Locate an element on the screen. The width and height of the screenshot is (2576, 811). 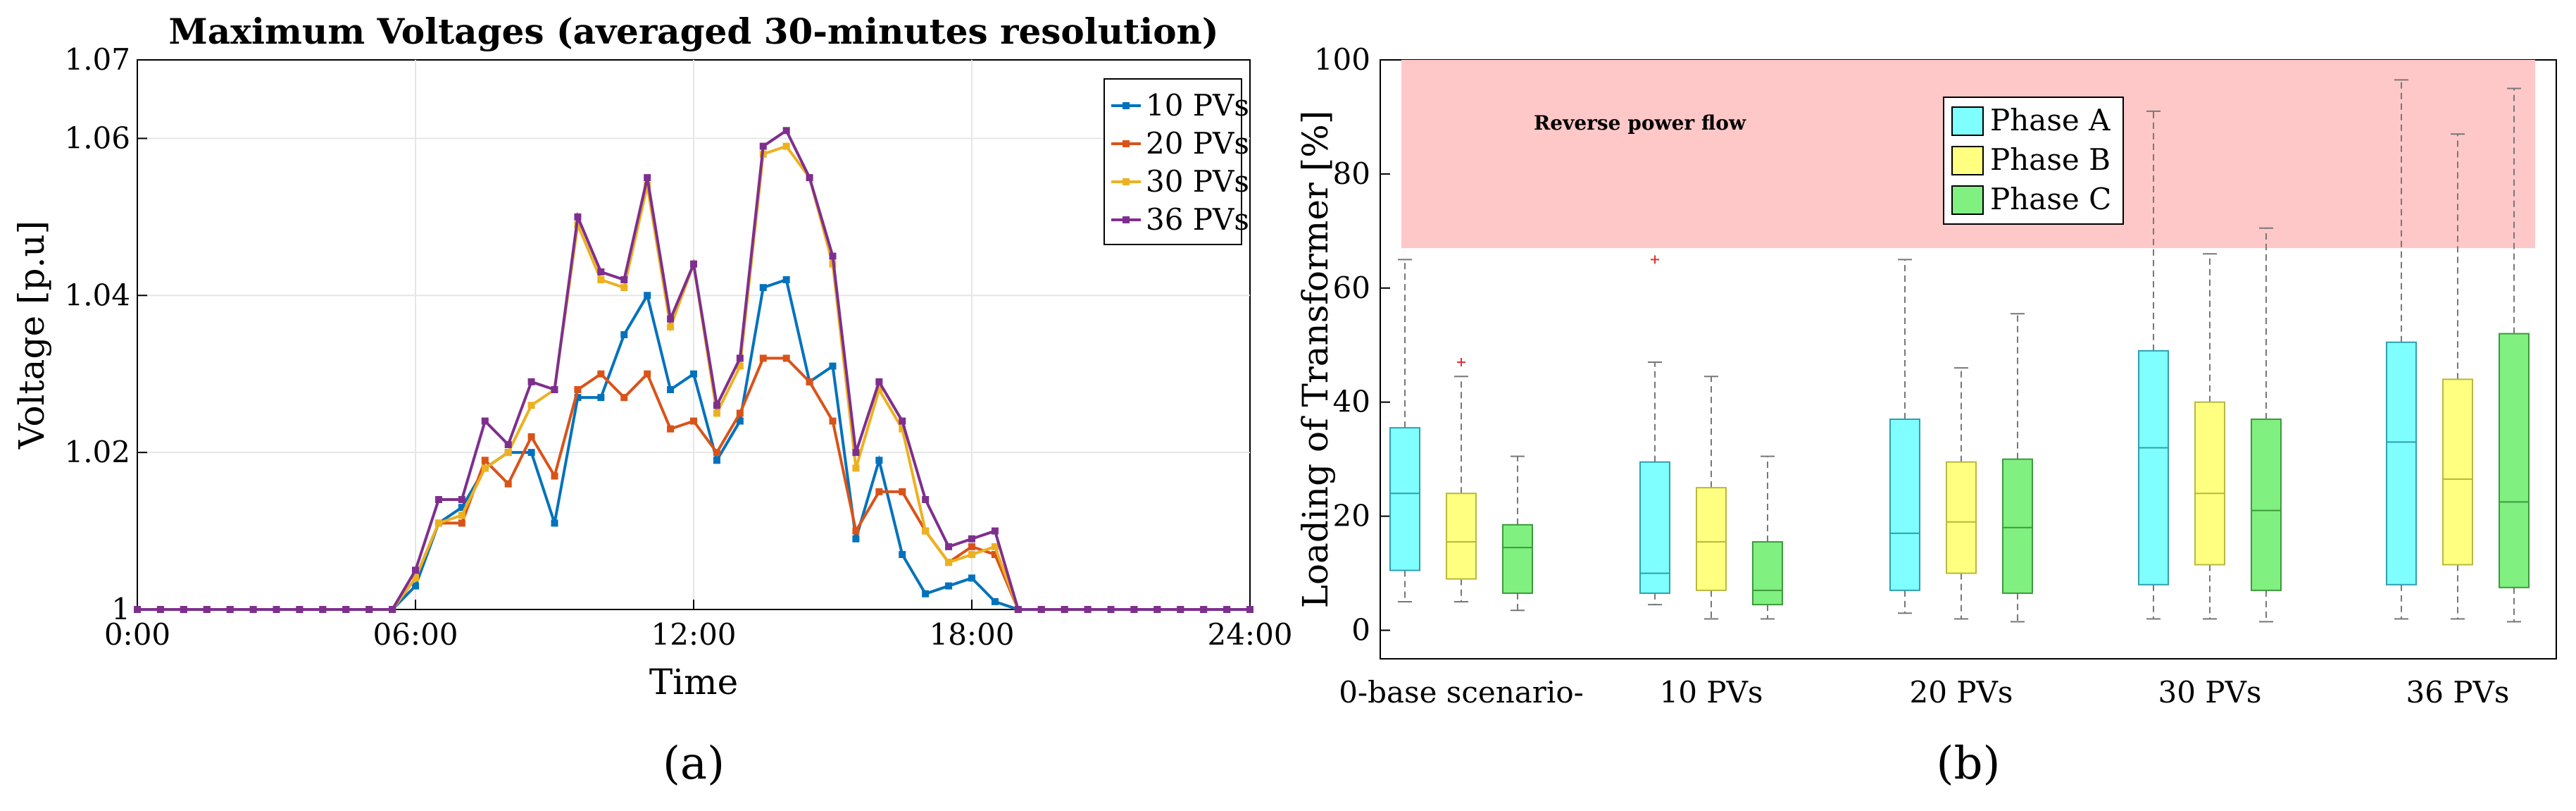
x-tick-label: 0:00 is located at coordinates (137, 634).